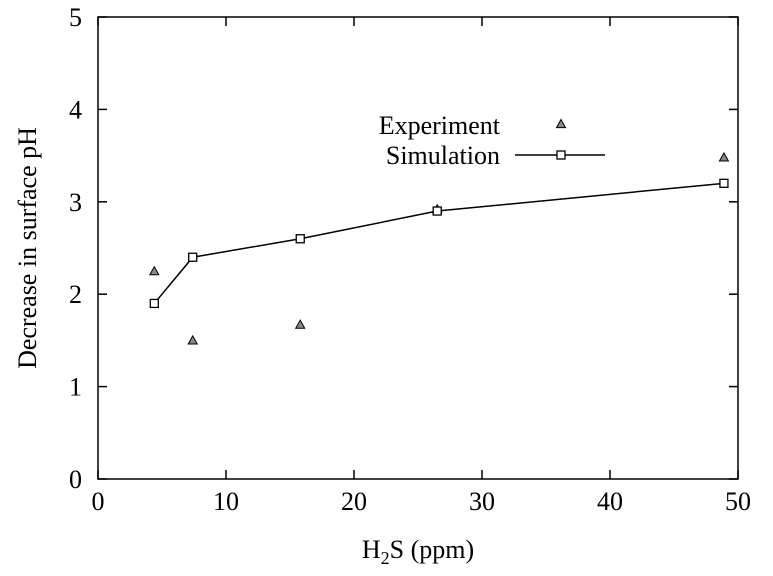 This screenshot has width=773, height=576. Describe the element at coordinates (27, 248) in the screenshot. I see `y-axis-label: Decrease in surface pH` at that location.